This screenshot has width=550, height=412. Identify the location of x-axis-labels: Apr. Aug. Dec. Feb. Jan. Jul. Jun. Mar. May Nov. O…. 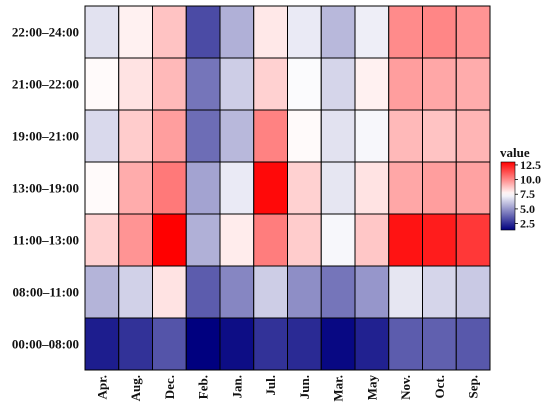
(287, 388).